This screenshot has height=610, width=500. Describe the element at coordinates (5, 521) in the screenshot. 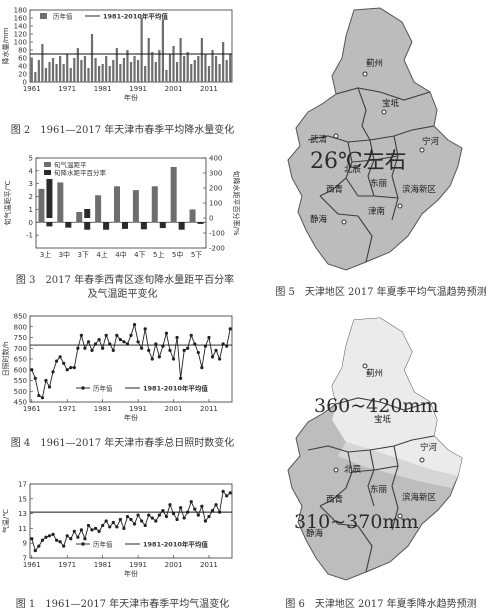

I see `fig1-y-axis-title: 气温/℃` at that location.